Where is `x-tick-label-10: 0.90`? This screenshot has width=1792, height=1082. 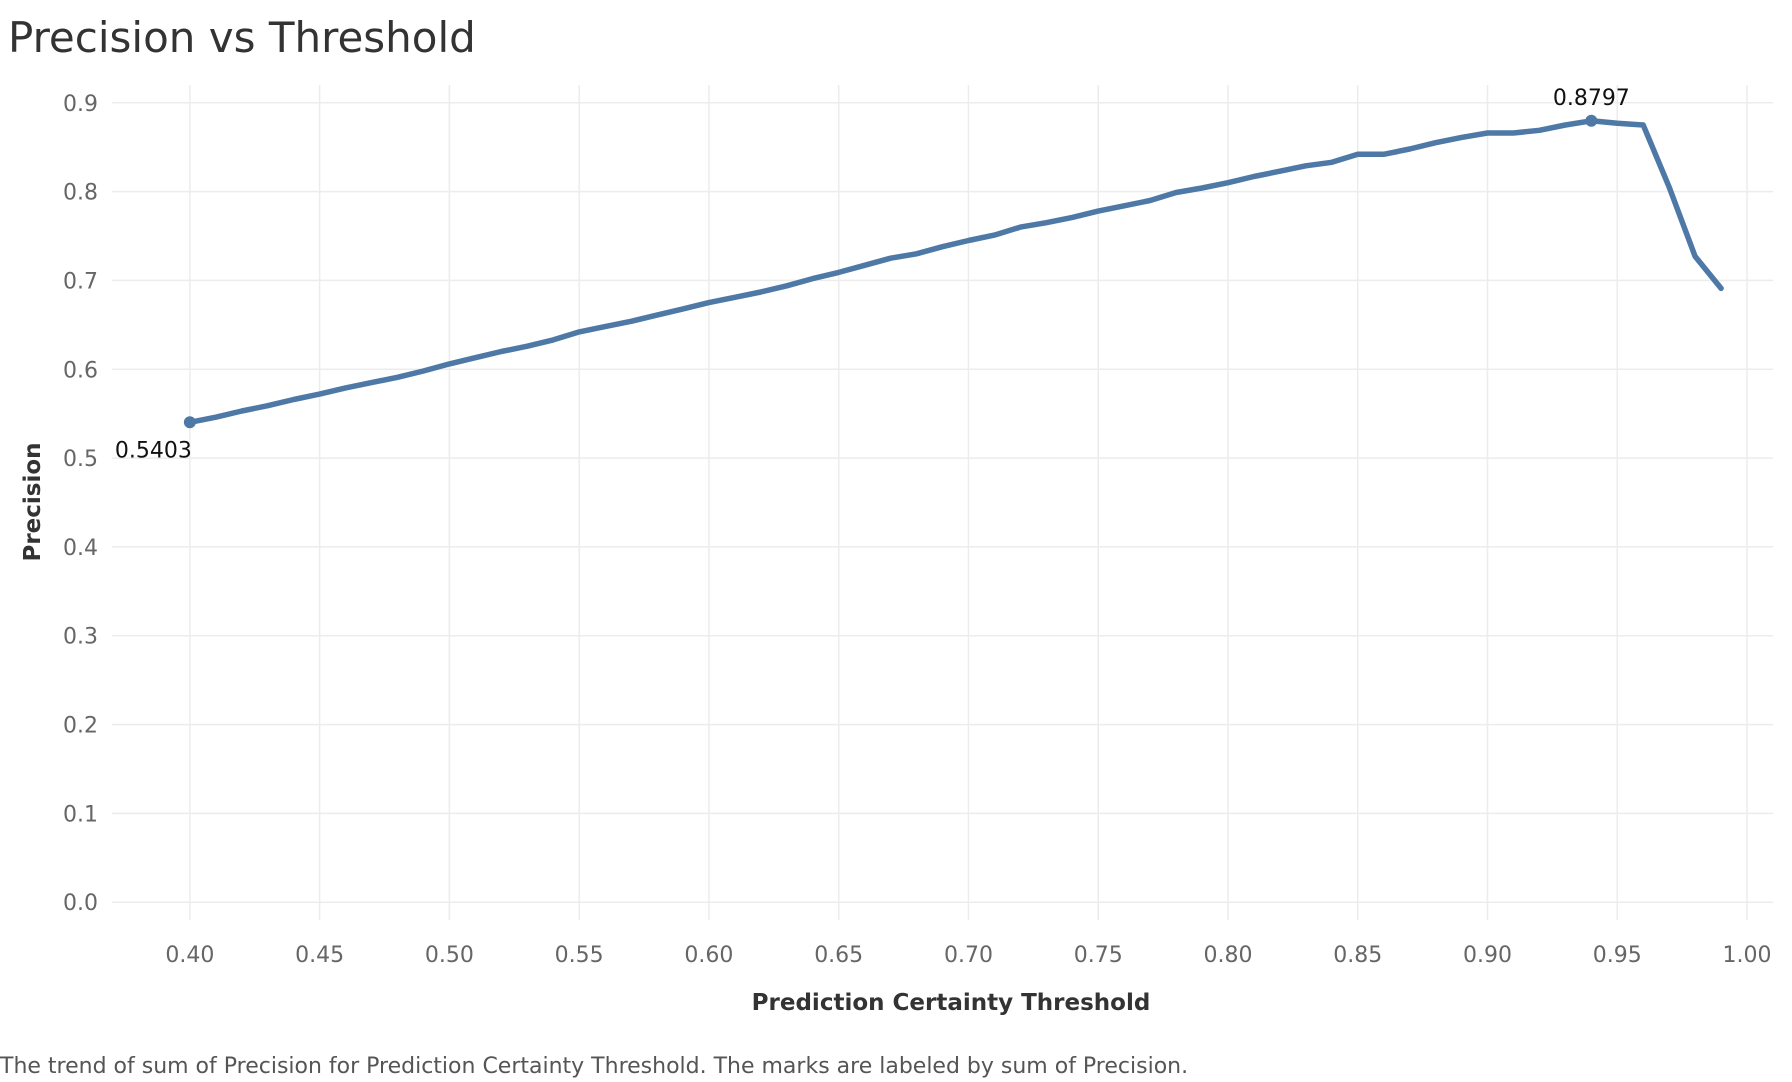 x-tick-label-10: 0.90 is located at coordinates (1487, 955).